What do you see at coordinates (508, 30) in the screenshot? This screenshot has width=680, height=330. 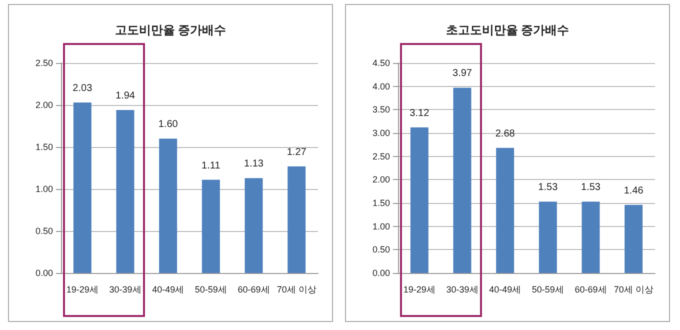 I see `chart-title: 초고도비만율 증가배수` at bounding box center [508, 30].